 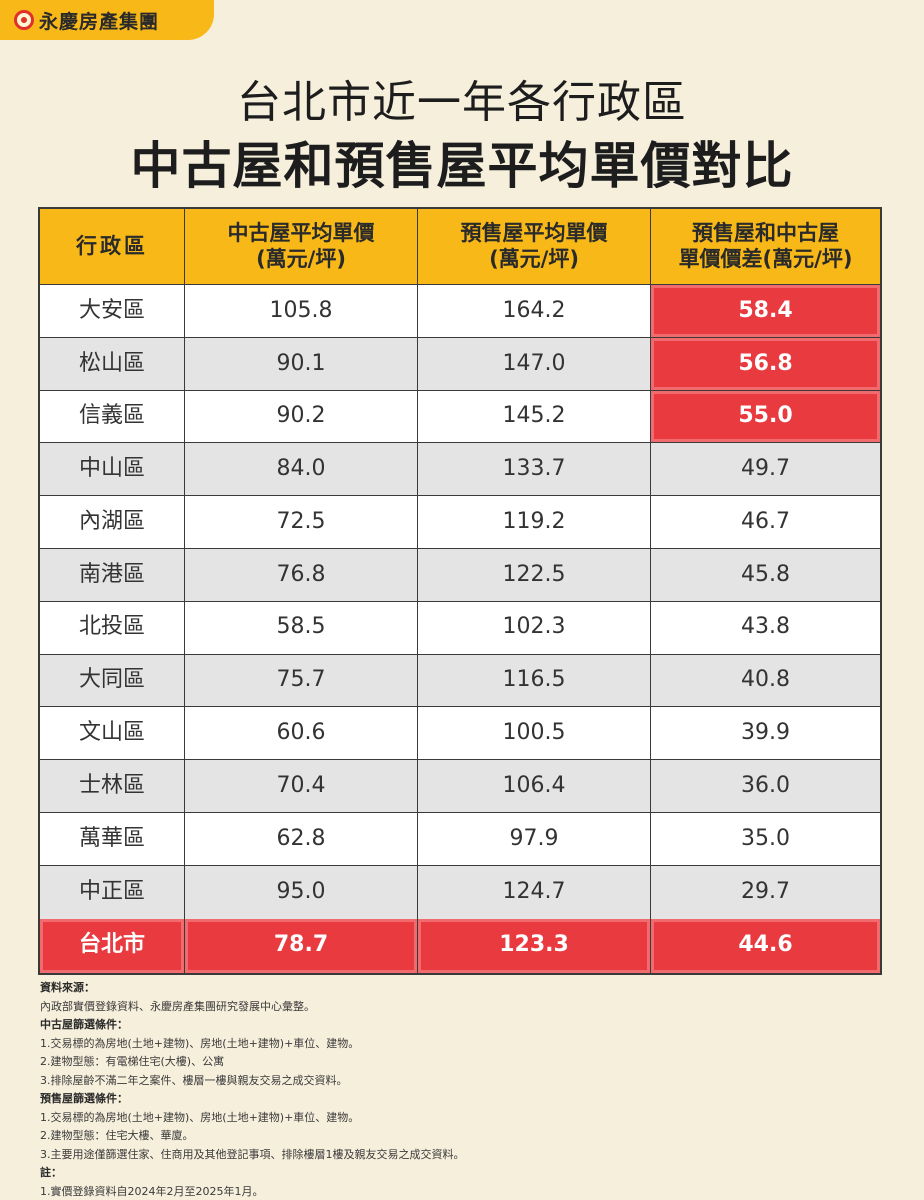 What do you see at coordinates (534, 246) in the screenshot?
I see `header-presale-price: 預售屋平均單價 (萬元/坪)` at bounding box center [534, 246].